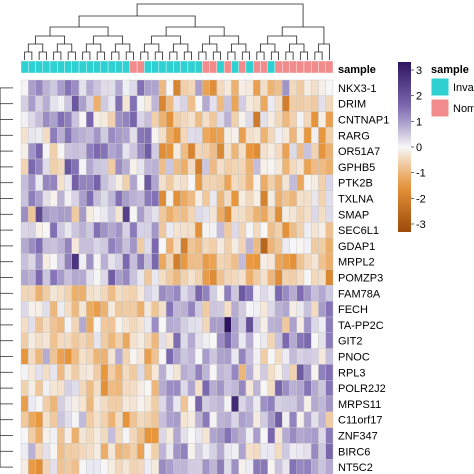 Image resolution: width=474 pixels, height=474 pixels. Describe the element at coordinates (360, 421) in the screenshot. I see `row-label: C11orf17` at that location.